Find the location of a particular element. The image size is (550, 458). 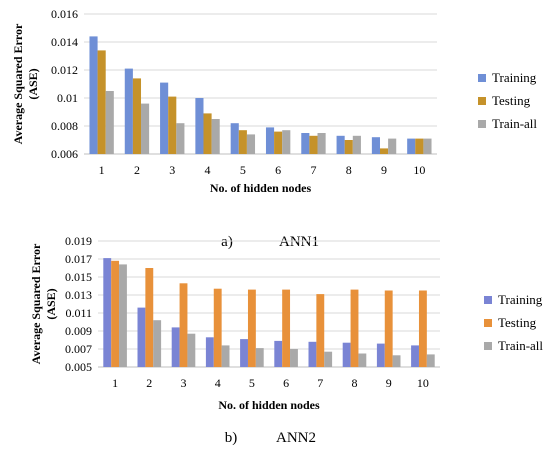

legend-swatch-testing is located at coordinates (482, 101).